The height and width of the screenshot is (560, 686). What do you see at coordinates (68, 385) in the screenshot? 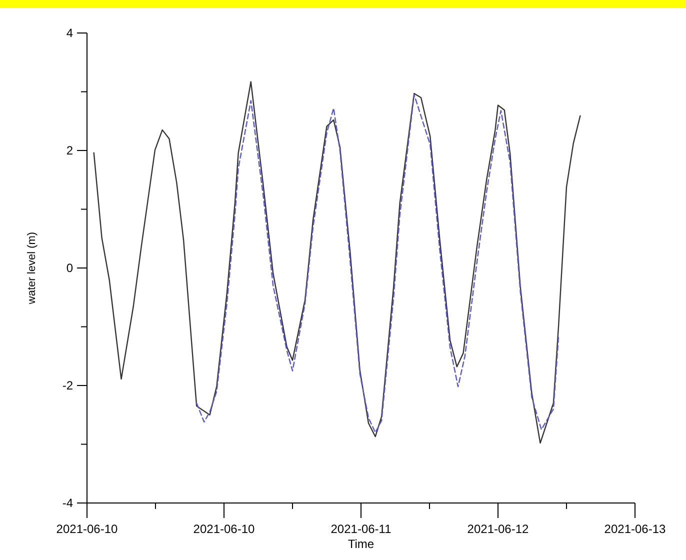
I see `y-tick-label: -2` at bounding box center [68, 385].